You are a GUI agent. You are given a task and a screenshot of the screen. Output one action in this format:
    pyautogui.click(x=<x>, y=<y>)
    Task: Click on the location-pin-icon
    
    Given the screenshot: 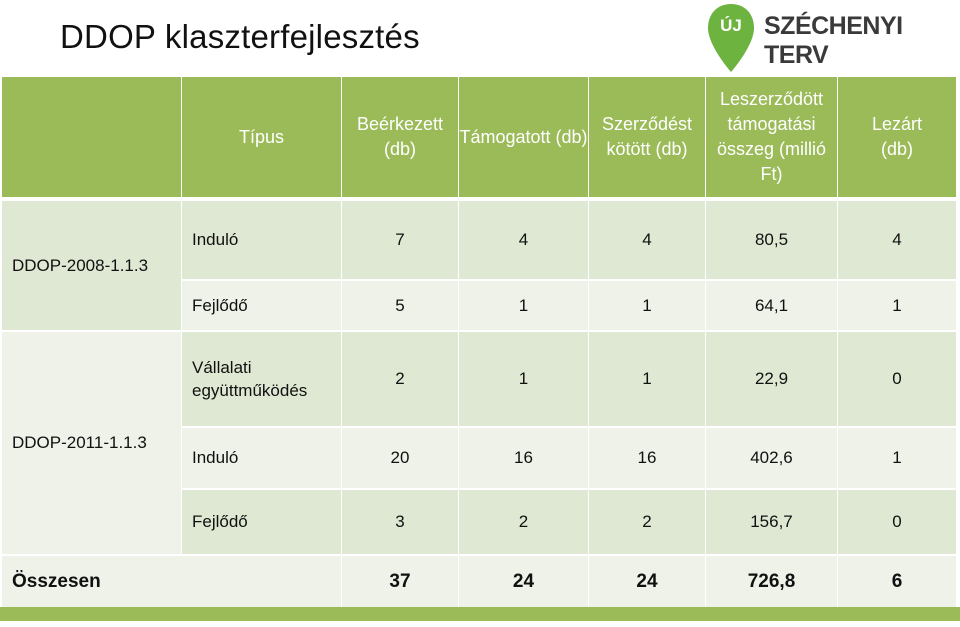 What is the action you would take?
    pyautogui.click(x=731, y=38)
    